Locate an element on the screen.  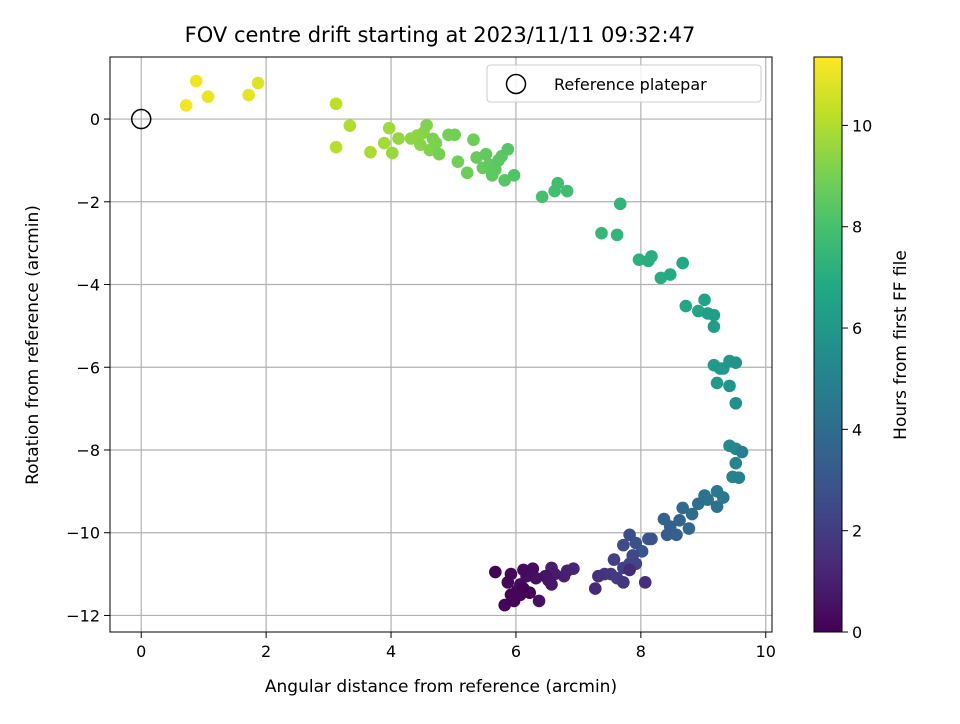
reference-marker-layer is located at coordinates (141, 119).